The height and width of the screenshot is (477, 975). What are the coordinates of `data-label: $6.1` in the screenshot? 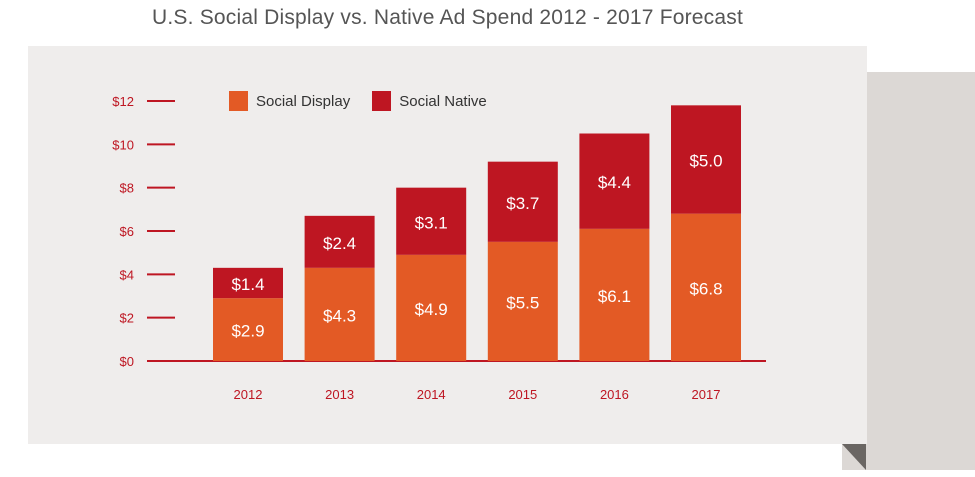 It's located at (614, 296).